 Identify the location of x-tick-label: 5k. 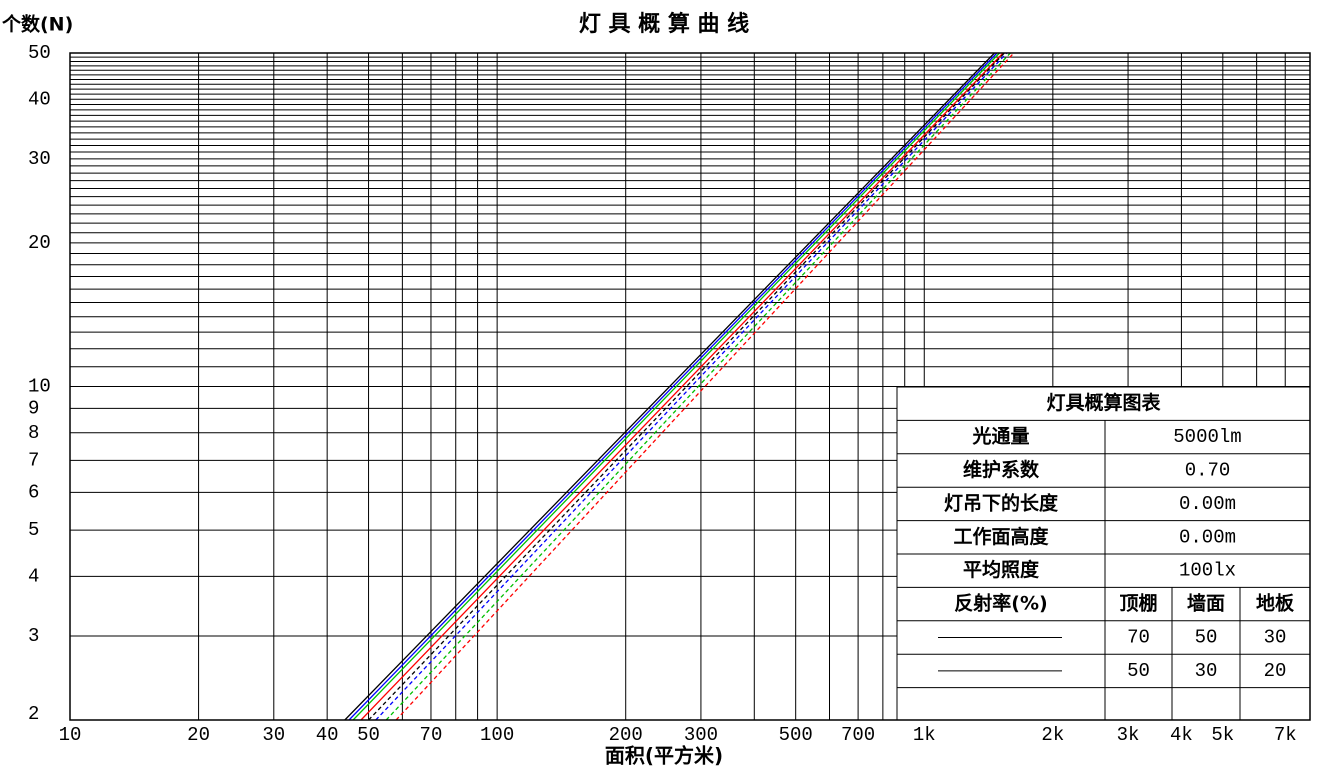
(1222, 735).